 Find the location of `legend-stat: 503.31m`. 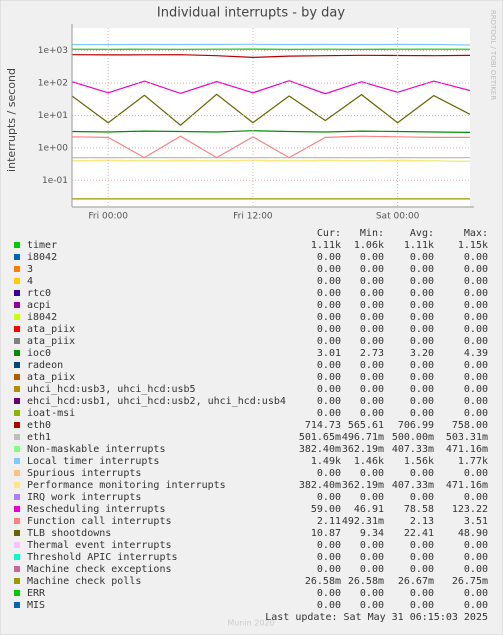

legend-stat: 503.31m is located at coordinates (467, 437).